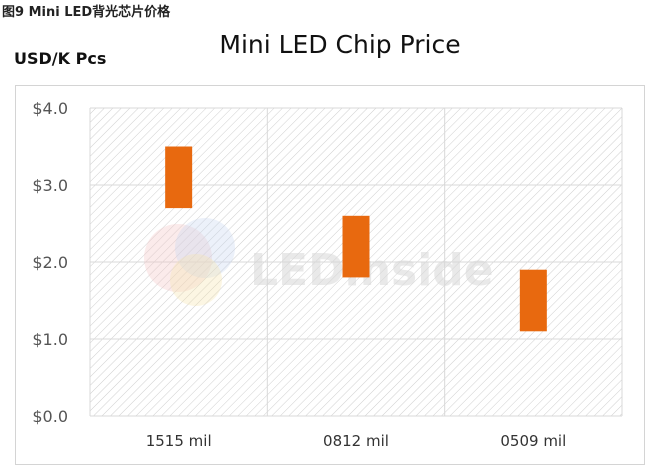  Describe the element at coordinates (340, 44) in the screenshot. I see `chart-title: Mini LED Chip Price` at that location.